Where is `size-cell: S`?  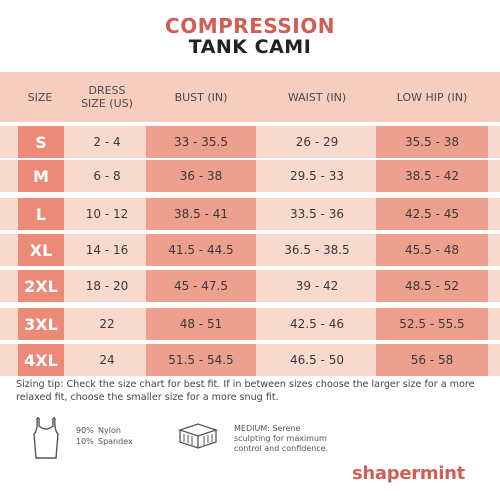 size-cell: S is located at coordinates (41, 142).